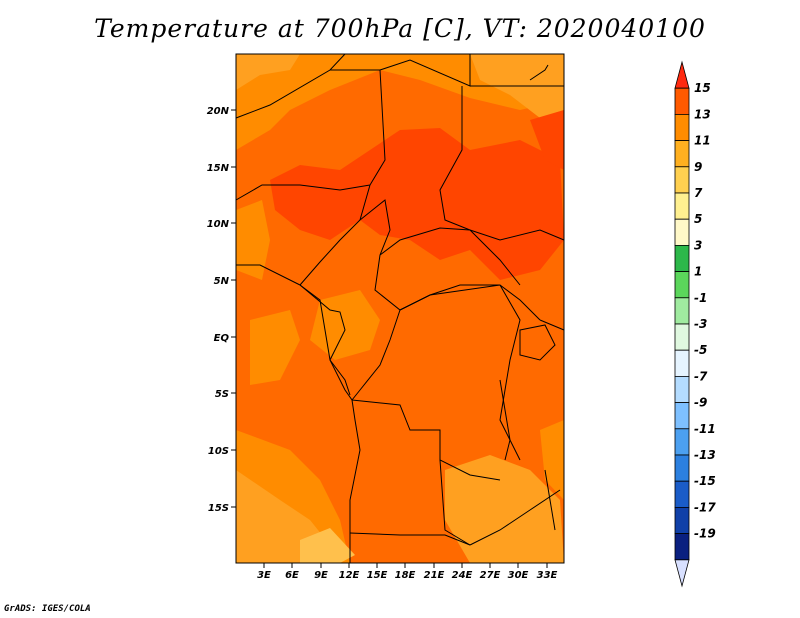 The width and height of the screenshot is (800, 618). What do you see at coordinates (547, 140) in the screenshot?
I see `field-ne-hot` at bounding box center [547, 140].